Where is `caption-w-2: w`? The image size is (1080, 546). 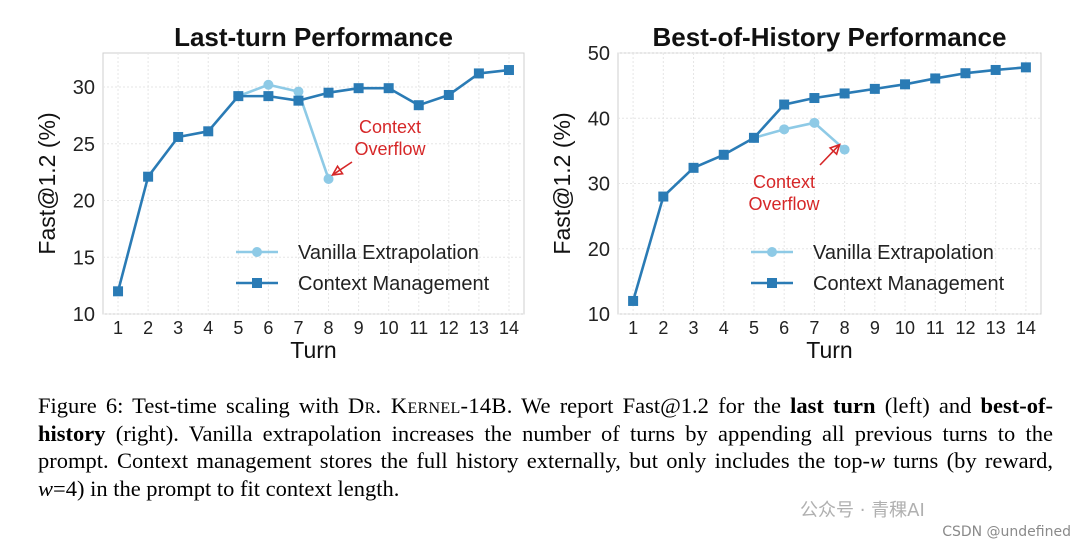
caption-w-2: w is located at coordinates (46, 488).